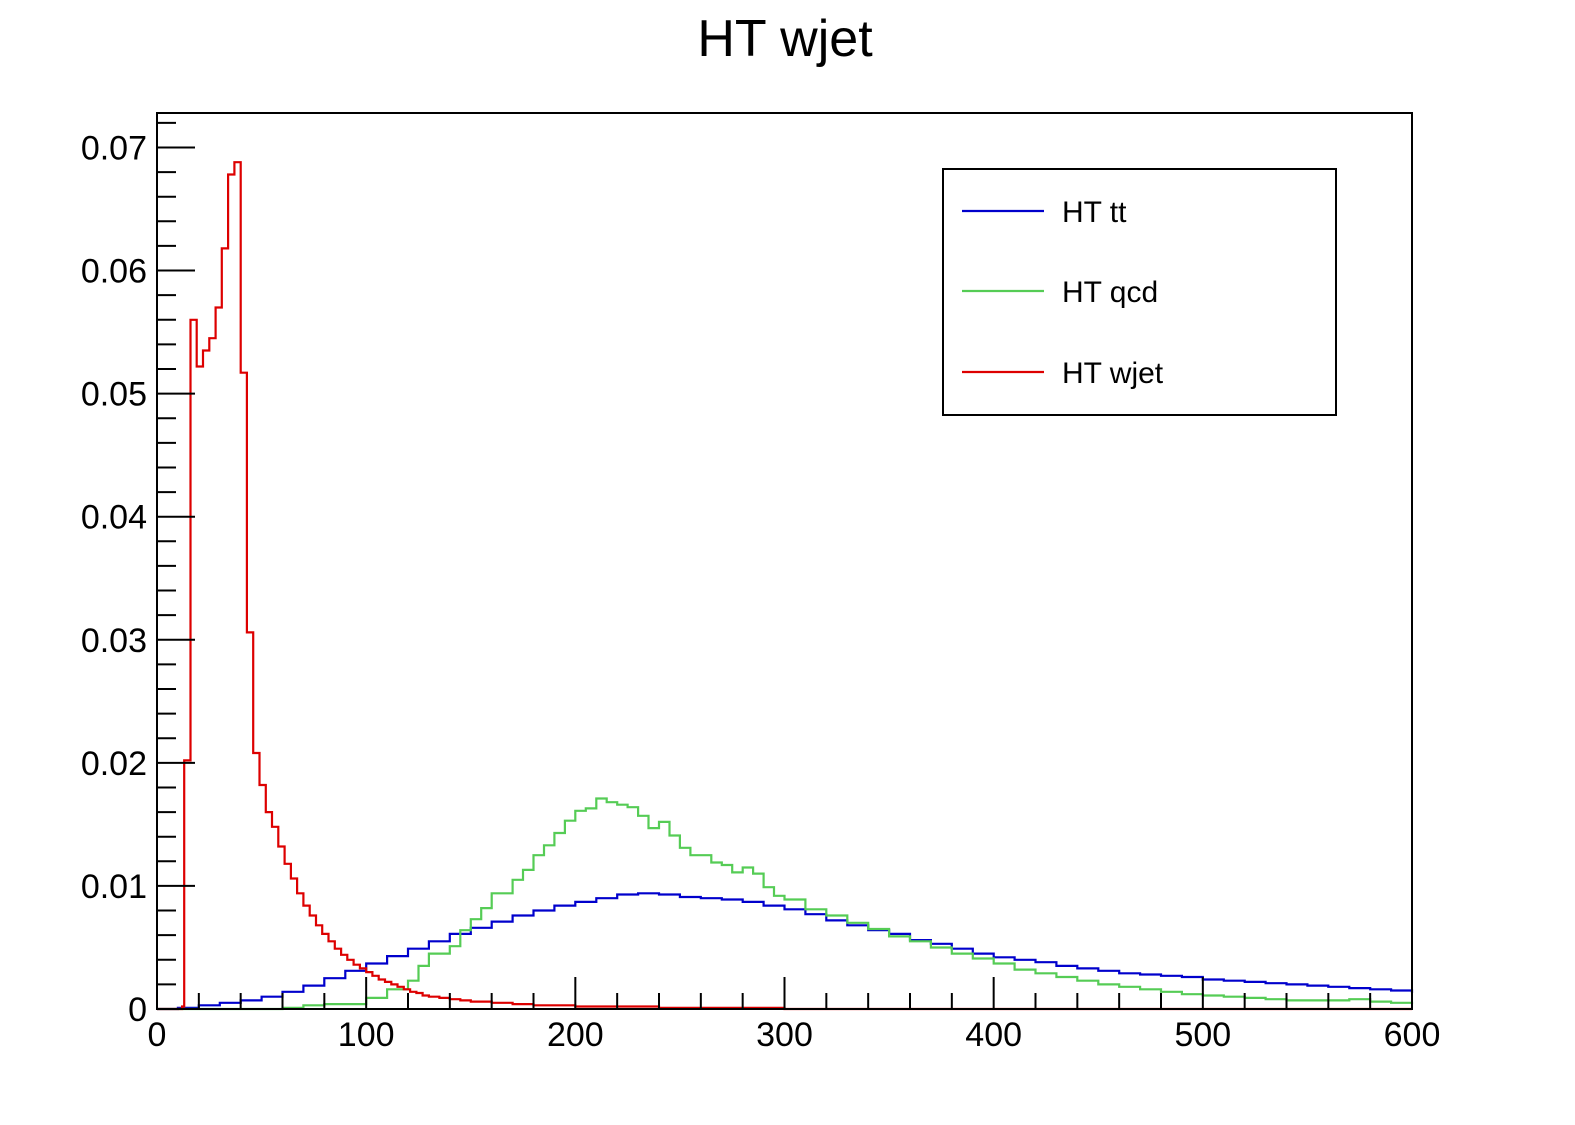  What do you see at coordinates (366, 1035) in the screenshot?
I see `x-tick-label: 100` at bounding box center [366, 1035].